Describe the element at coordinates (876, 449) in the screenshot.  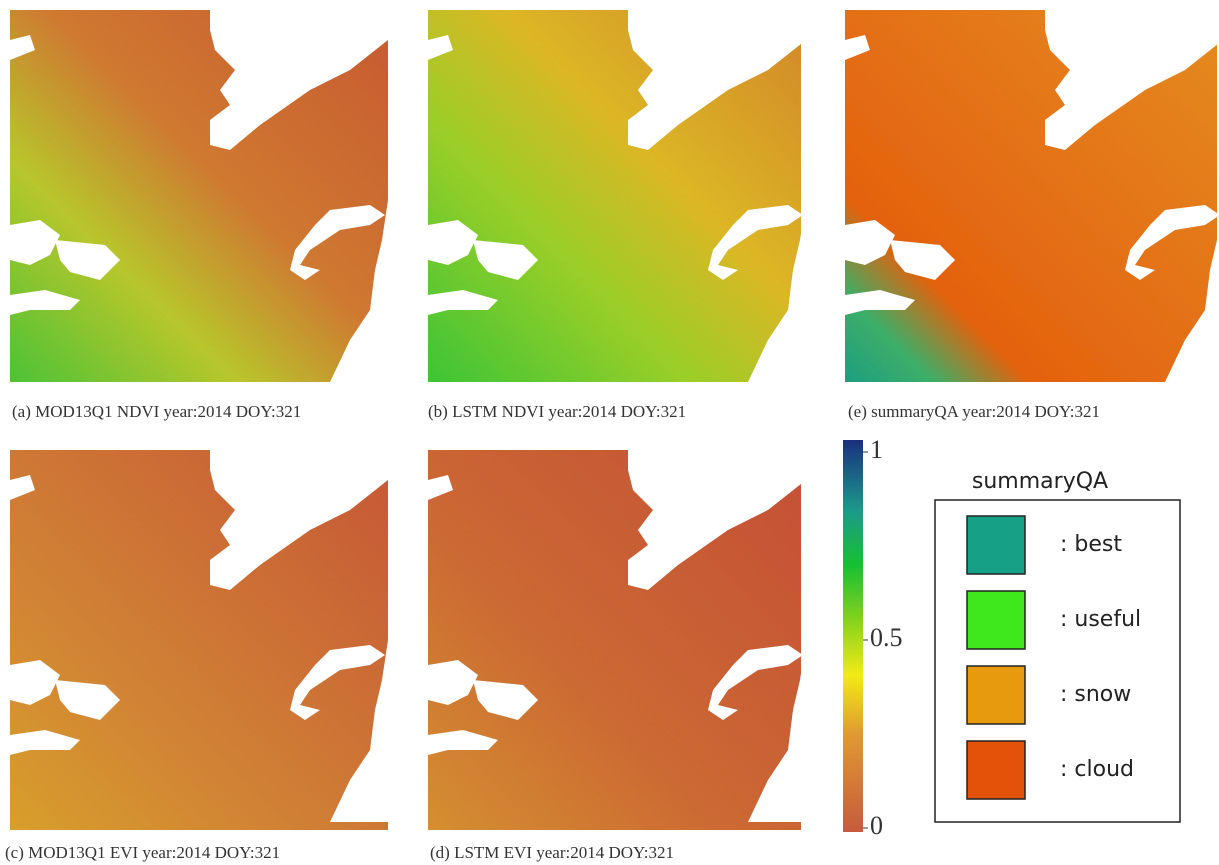
I see `colorbar-tick-label: 1` at that location.